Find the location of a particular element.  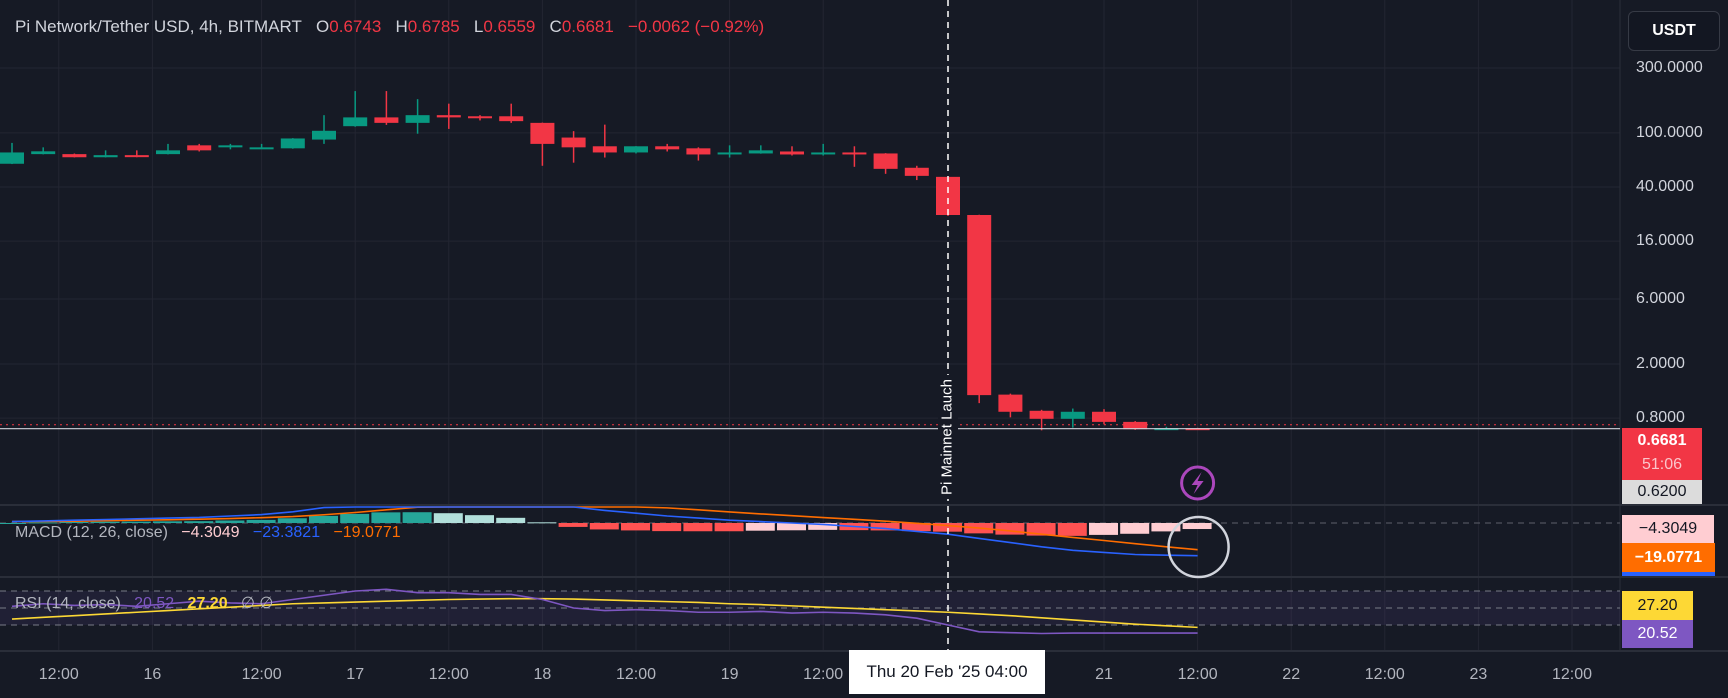

low-value: 0.6559 is located at coordinates (509, 26).